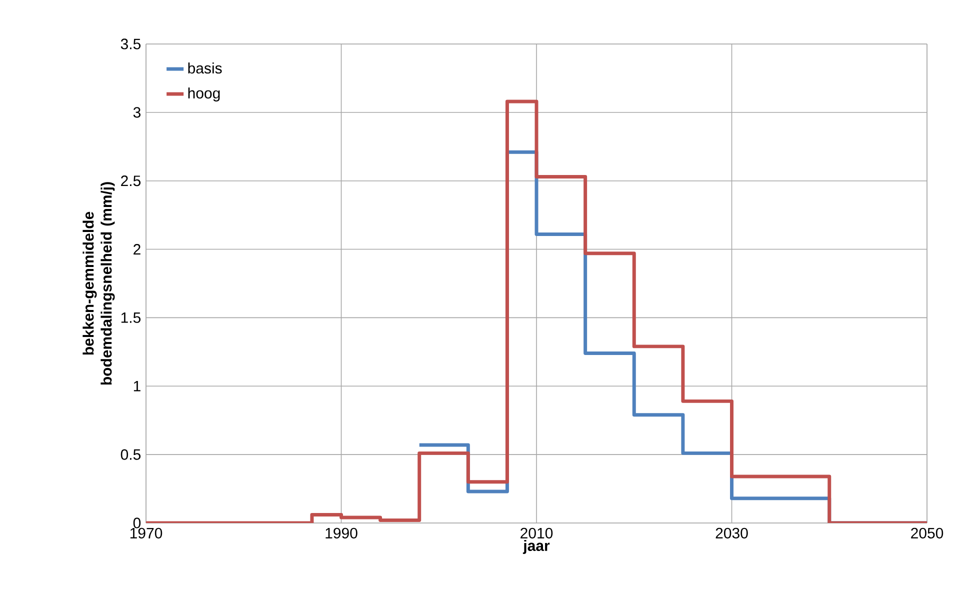 The width and height of the screenshot is (955, 599). What do you see at coordinates (137, 386) in the screenshot?
I see `y-tick-label: 1` at bounding box center [137, 386].